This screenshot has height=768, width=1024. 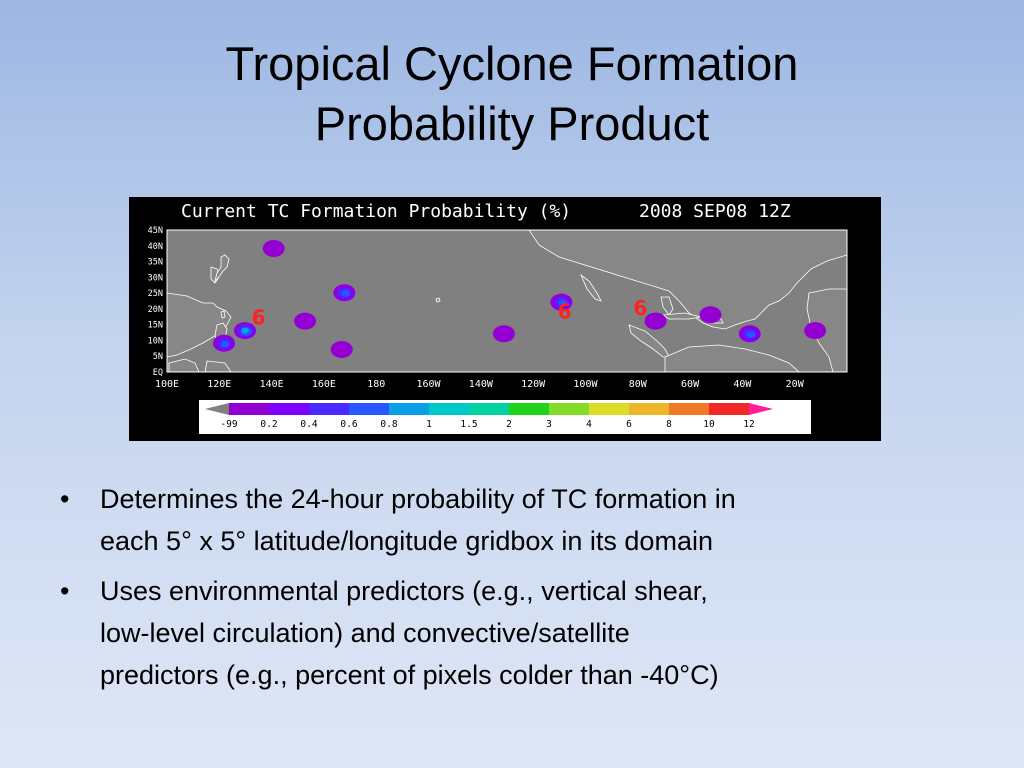 I want to click on land-hawaii, so click(x=438, y=300).